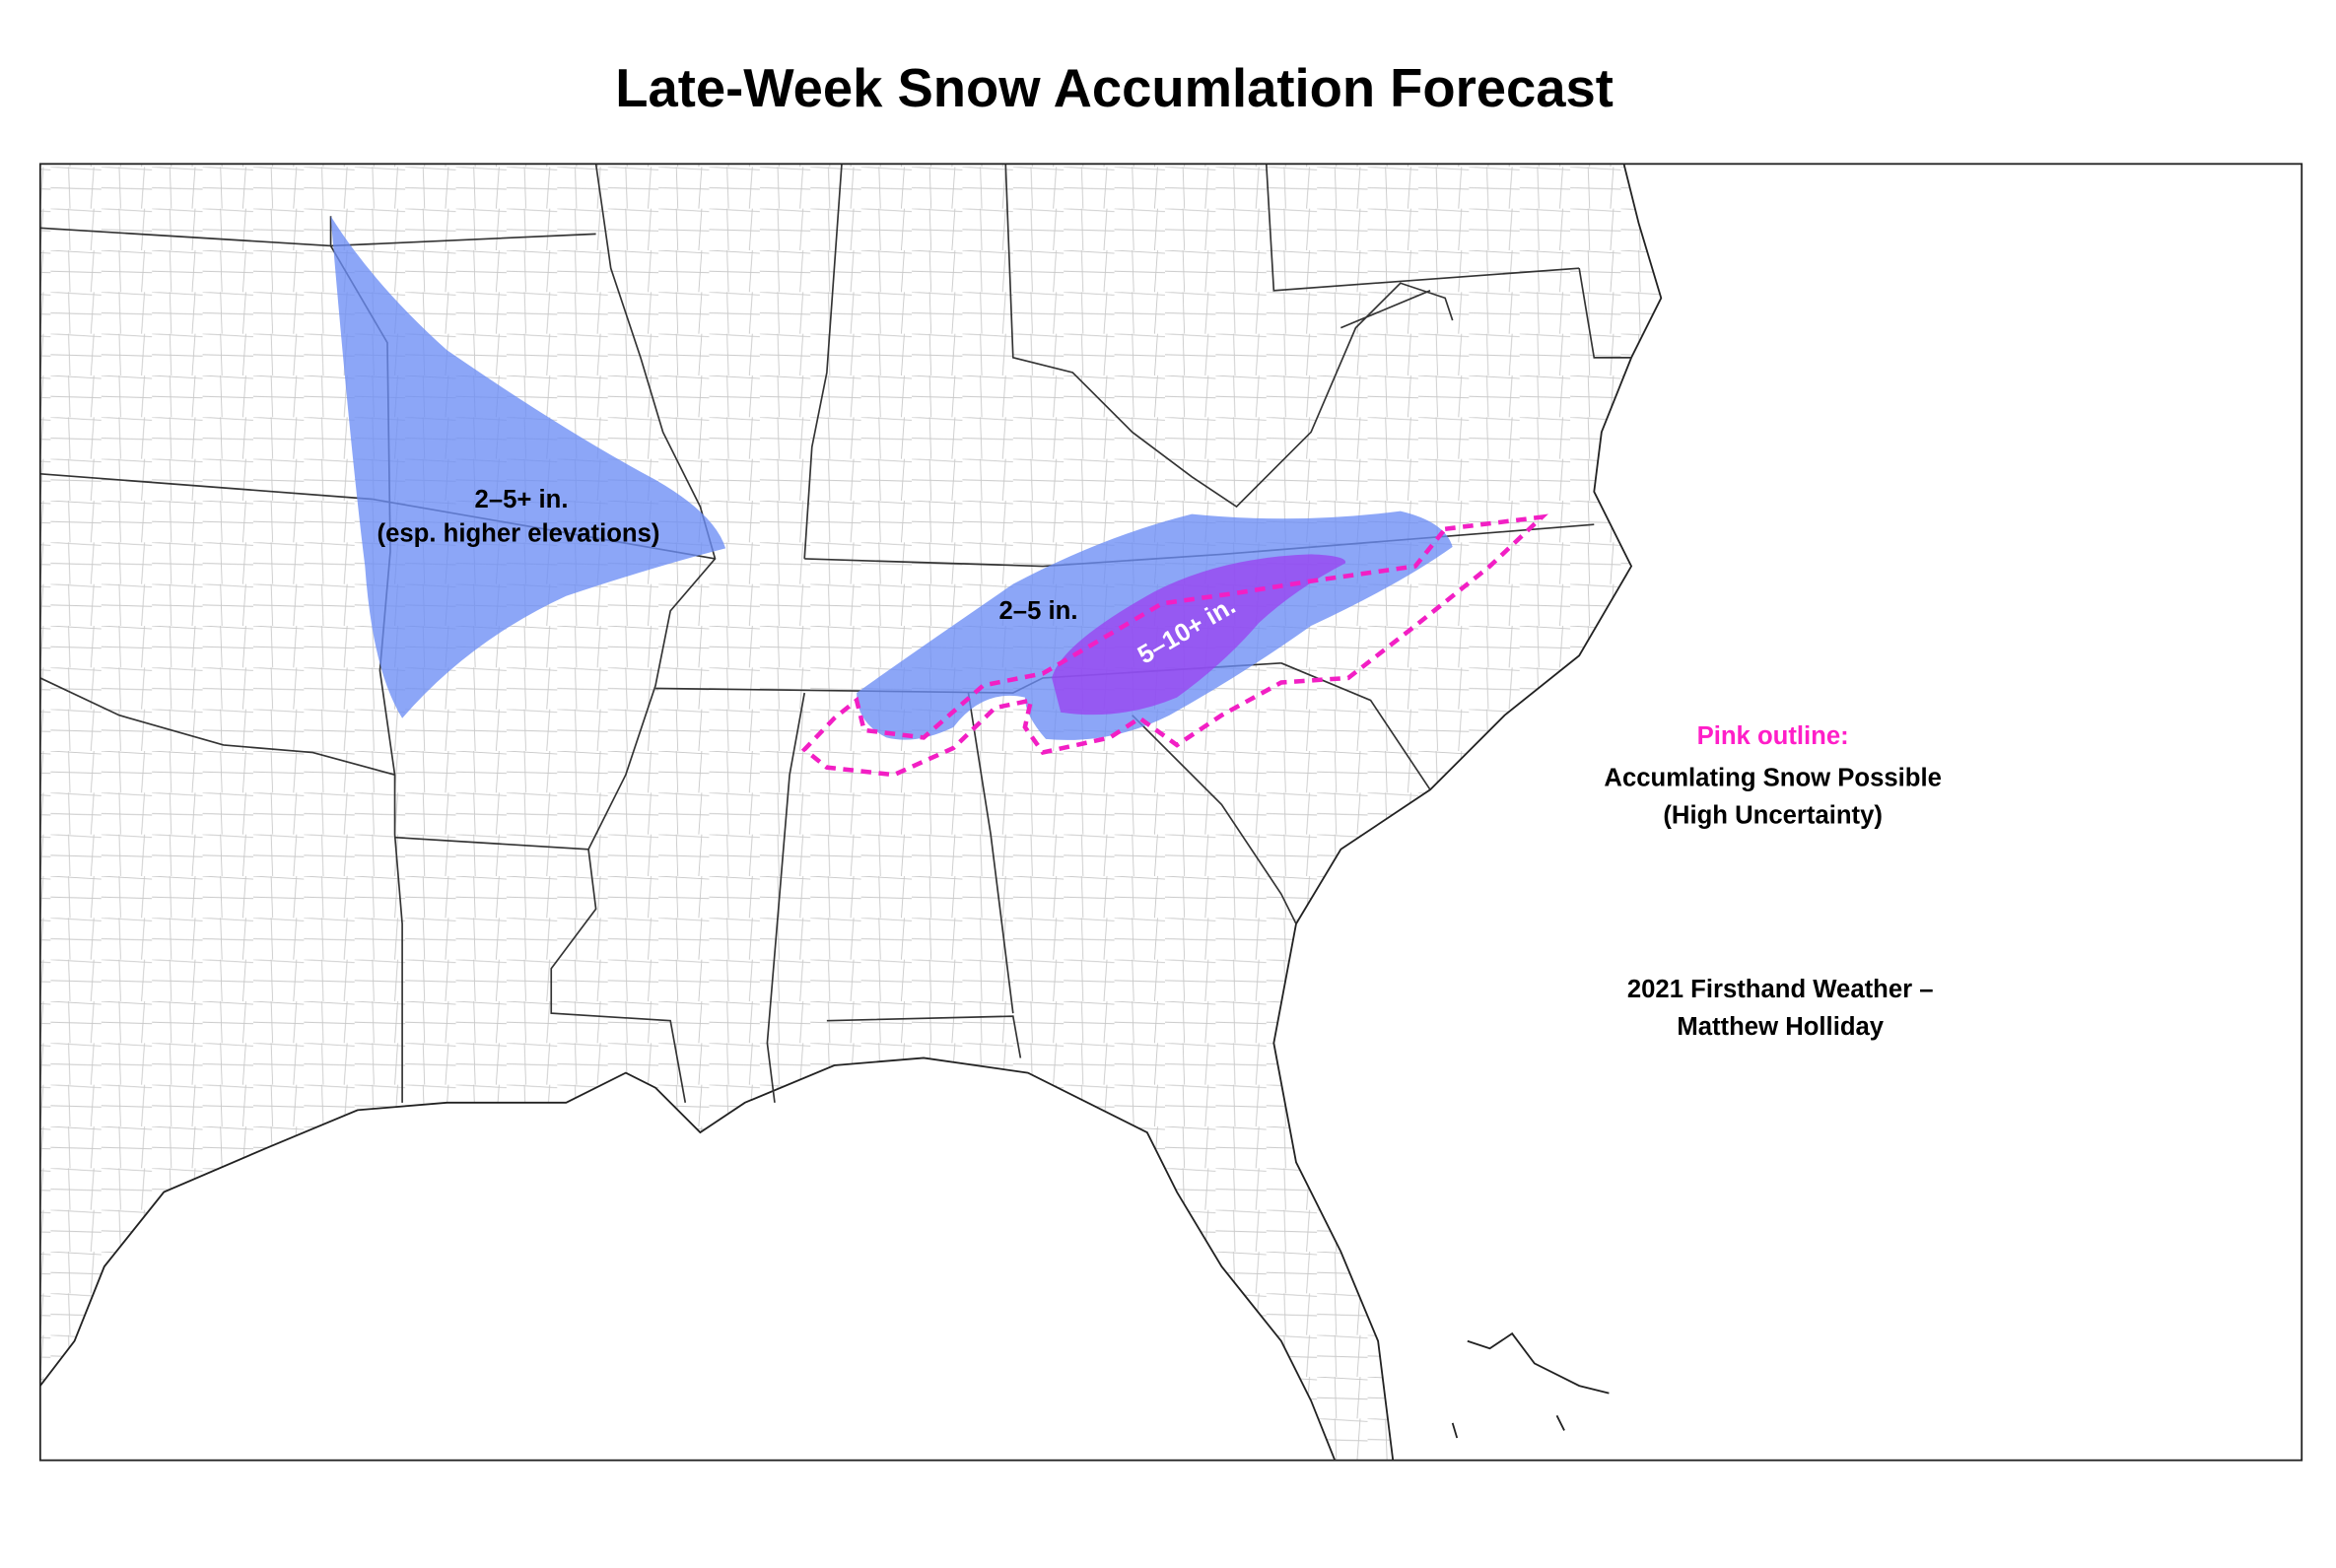  I want to click on legend-heading: Pink outline:, so click(1773, 736).